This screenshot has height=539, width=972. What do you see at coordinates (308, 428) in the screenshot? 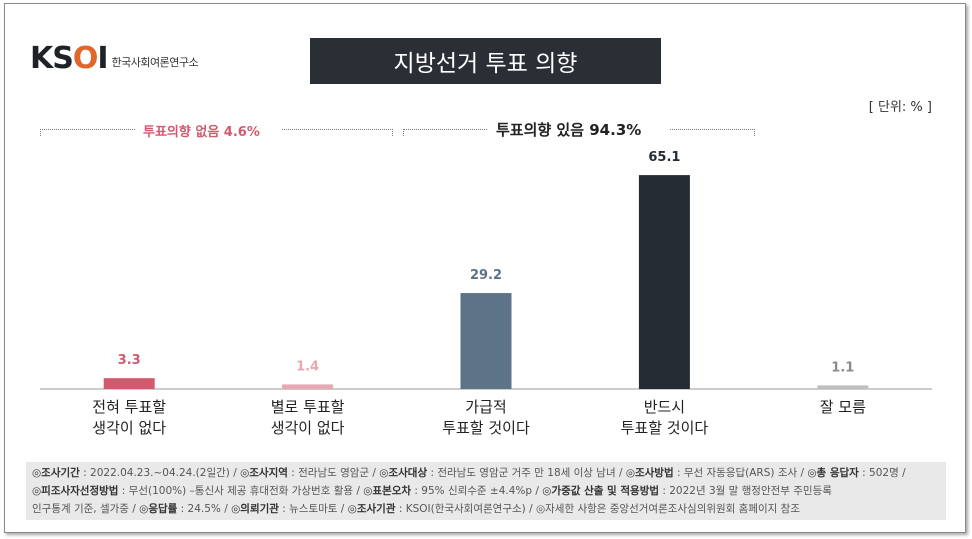
I see `category-label-1-1: 생각이 없다` at bounding box center [308, 428].